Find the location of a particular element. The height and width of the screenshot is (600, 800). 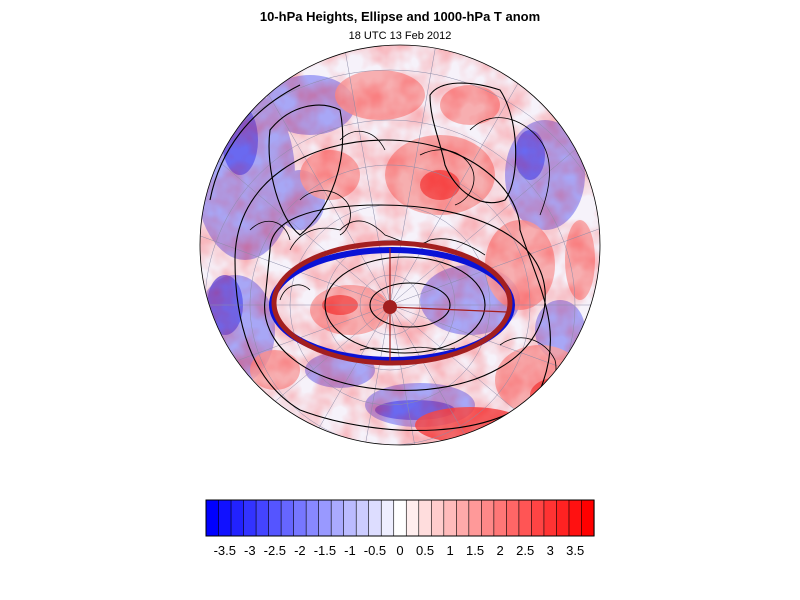

colorbar-tick-label: -2.5 is located at coordinates (275, 550).